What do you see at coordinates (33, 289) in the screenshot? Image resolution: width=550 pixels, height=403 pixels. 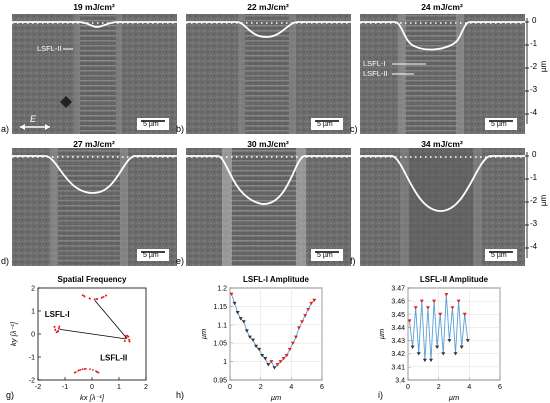 I see `y-tick-label: 2` at bounding box center [33, 289].